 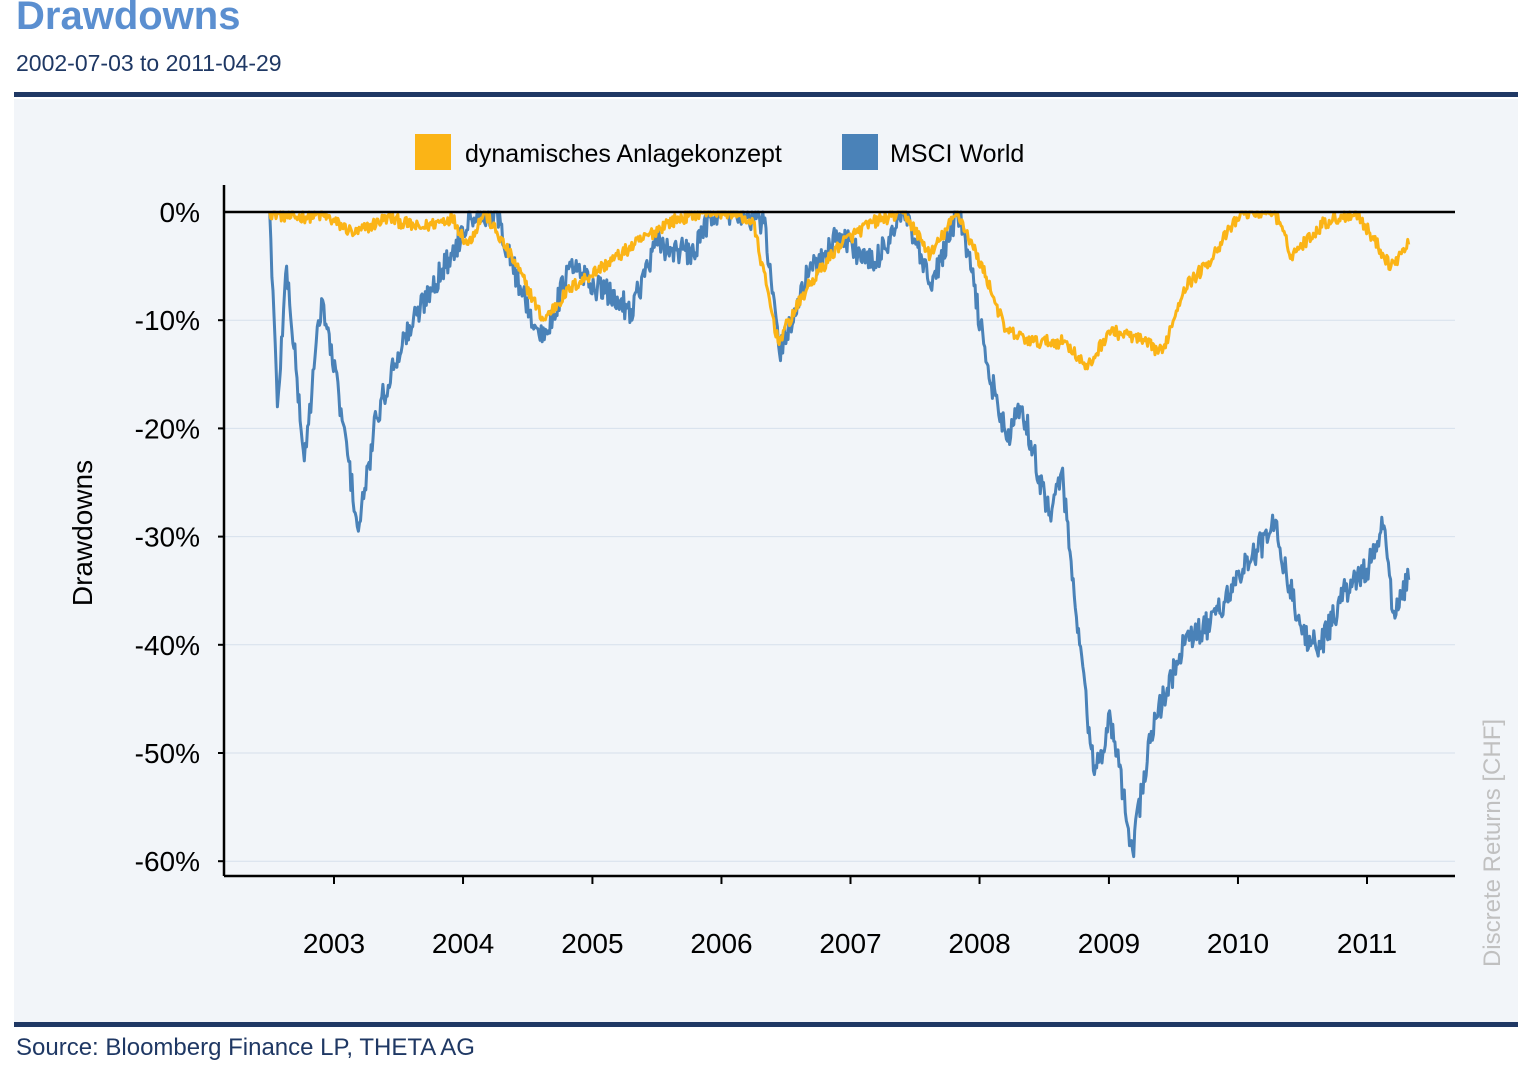 What do you see at coordinates (957, 154) in the screenshot?
I see `legend-label-msci-world: MSCI World` at bounding box center [957, 154].